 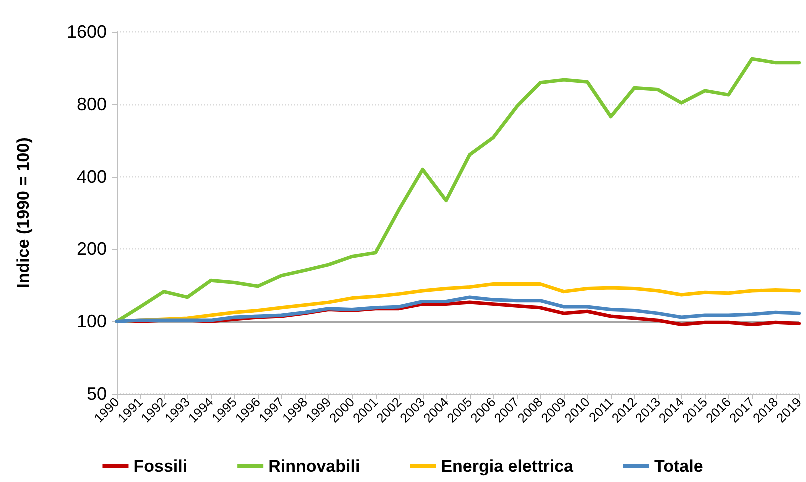 I want to click on legend-label: Rinnovabili, so click(x=314, y=466).